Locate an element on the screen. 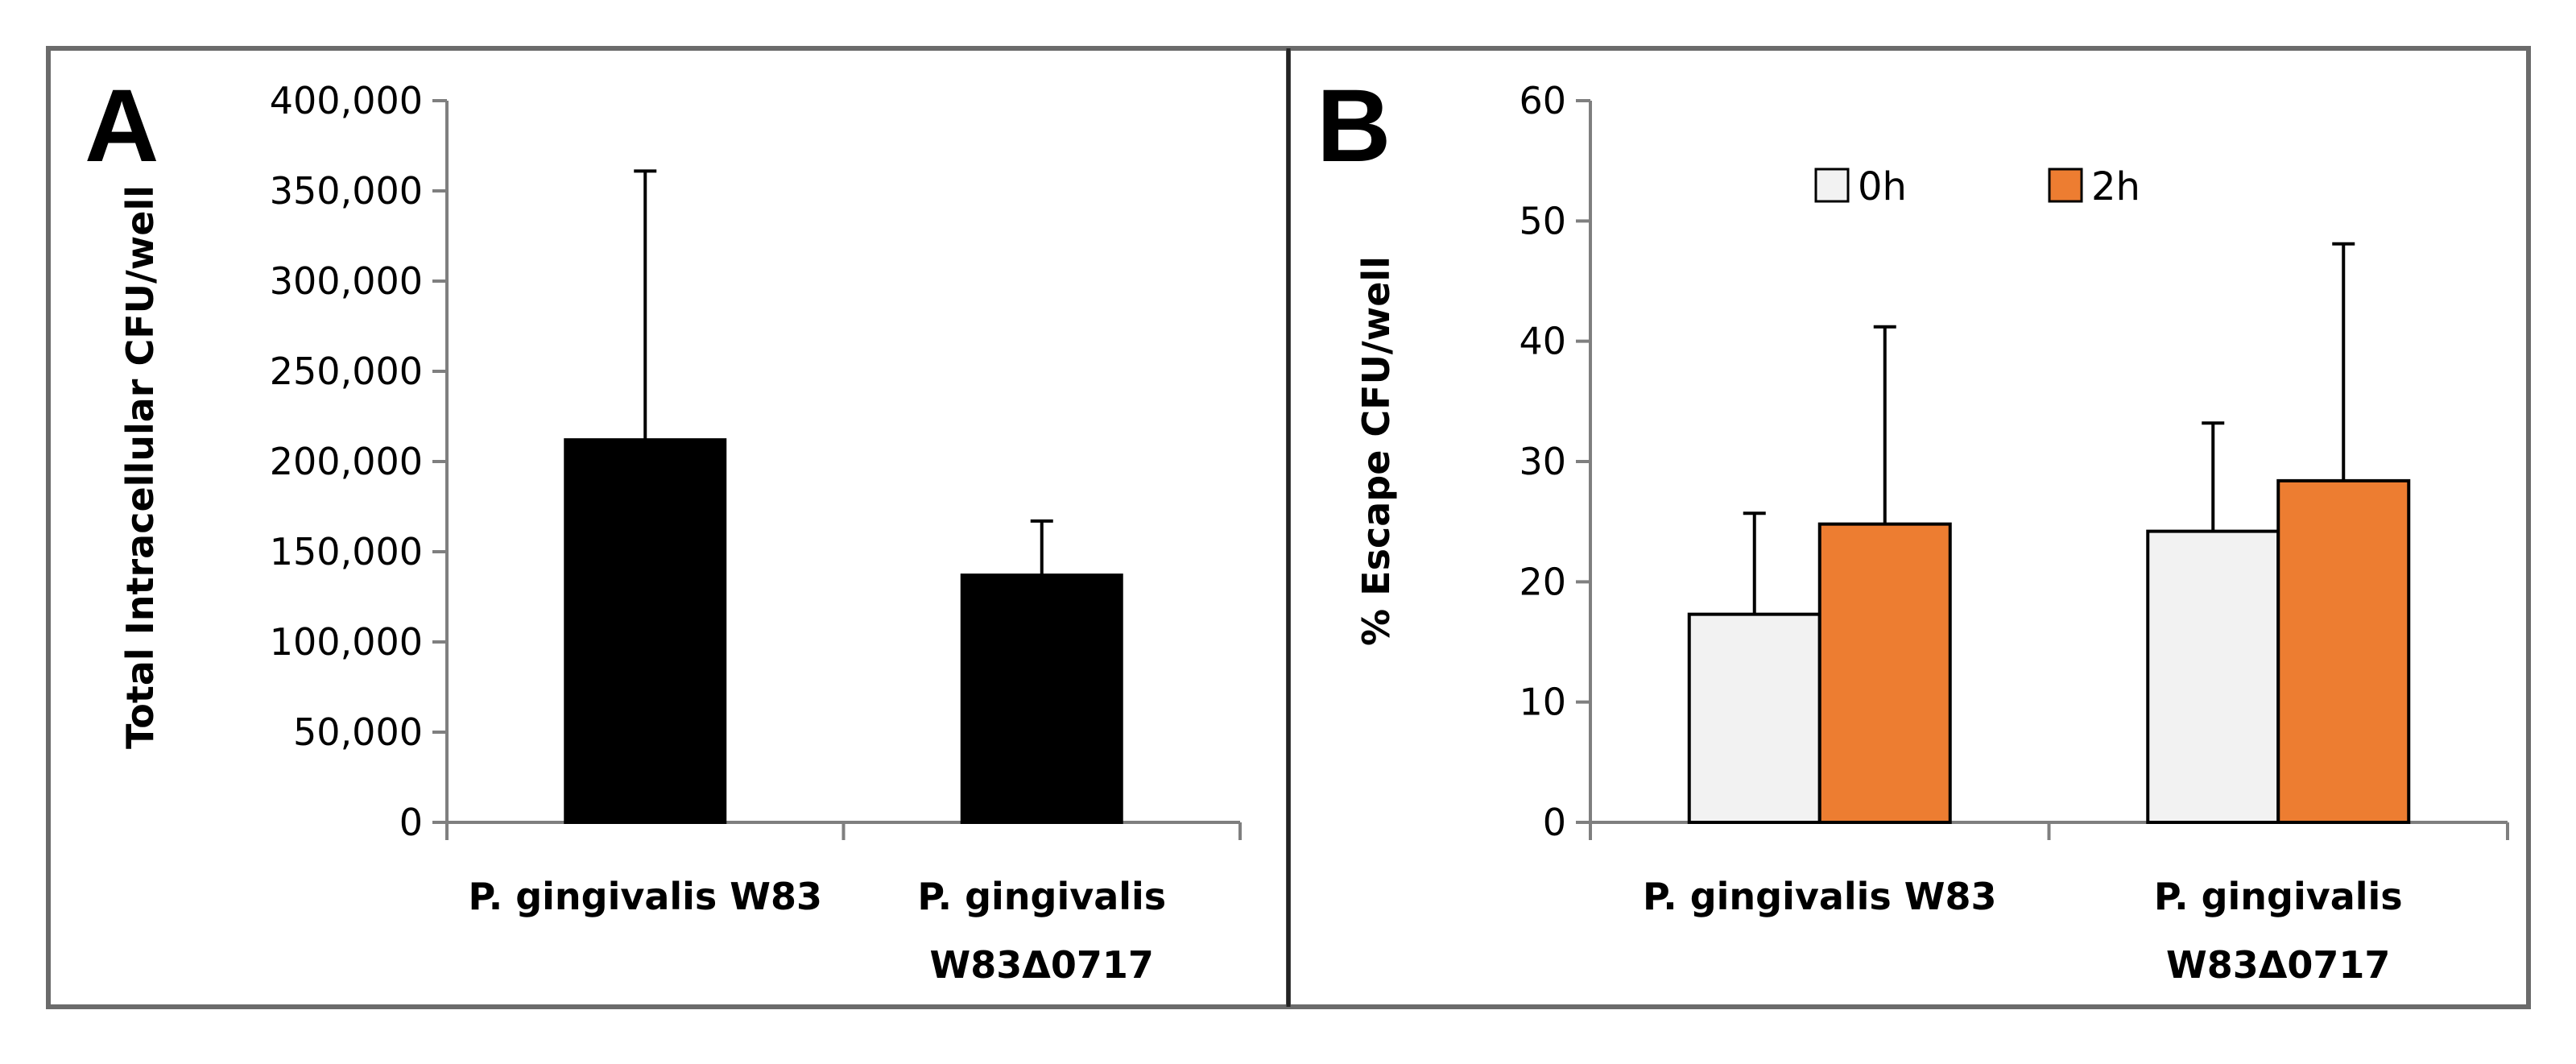 This screenshot has width=2576, height=1064. panel-a-ylabel: Total Intracellular CFU/well is located at coordinates (140, 467).